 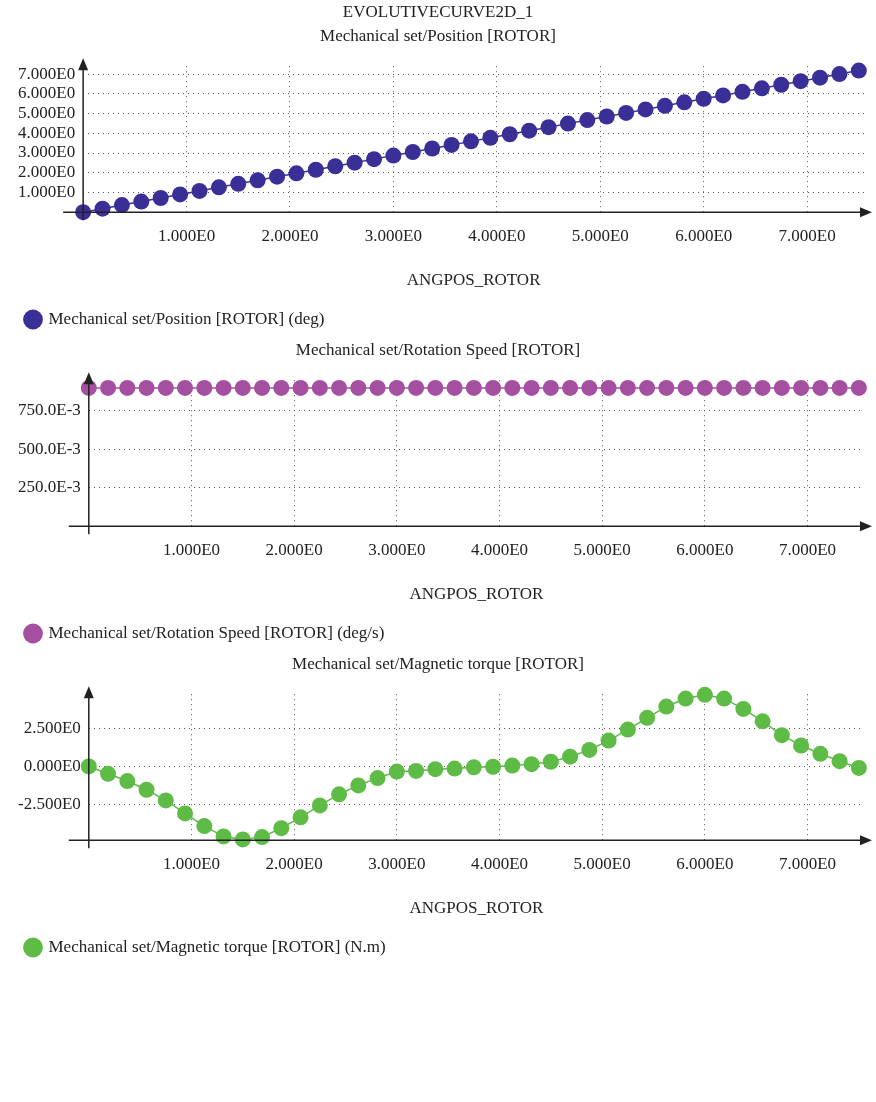 What do you see at coordinates (600, 235) in the screenshot?
I see `x-tick-label: 5.000E0` at bounding box center [600, 235].